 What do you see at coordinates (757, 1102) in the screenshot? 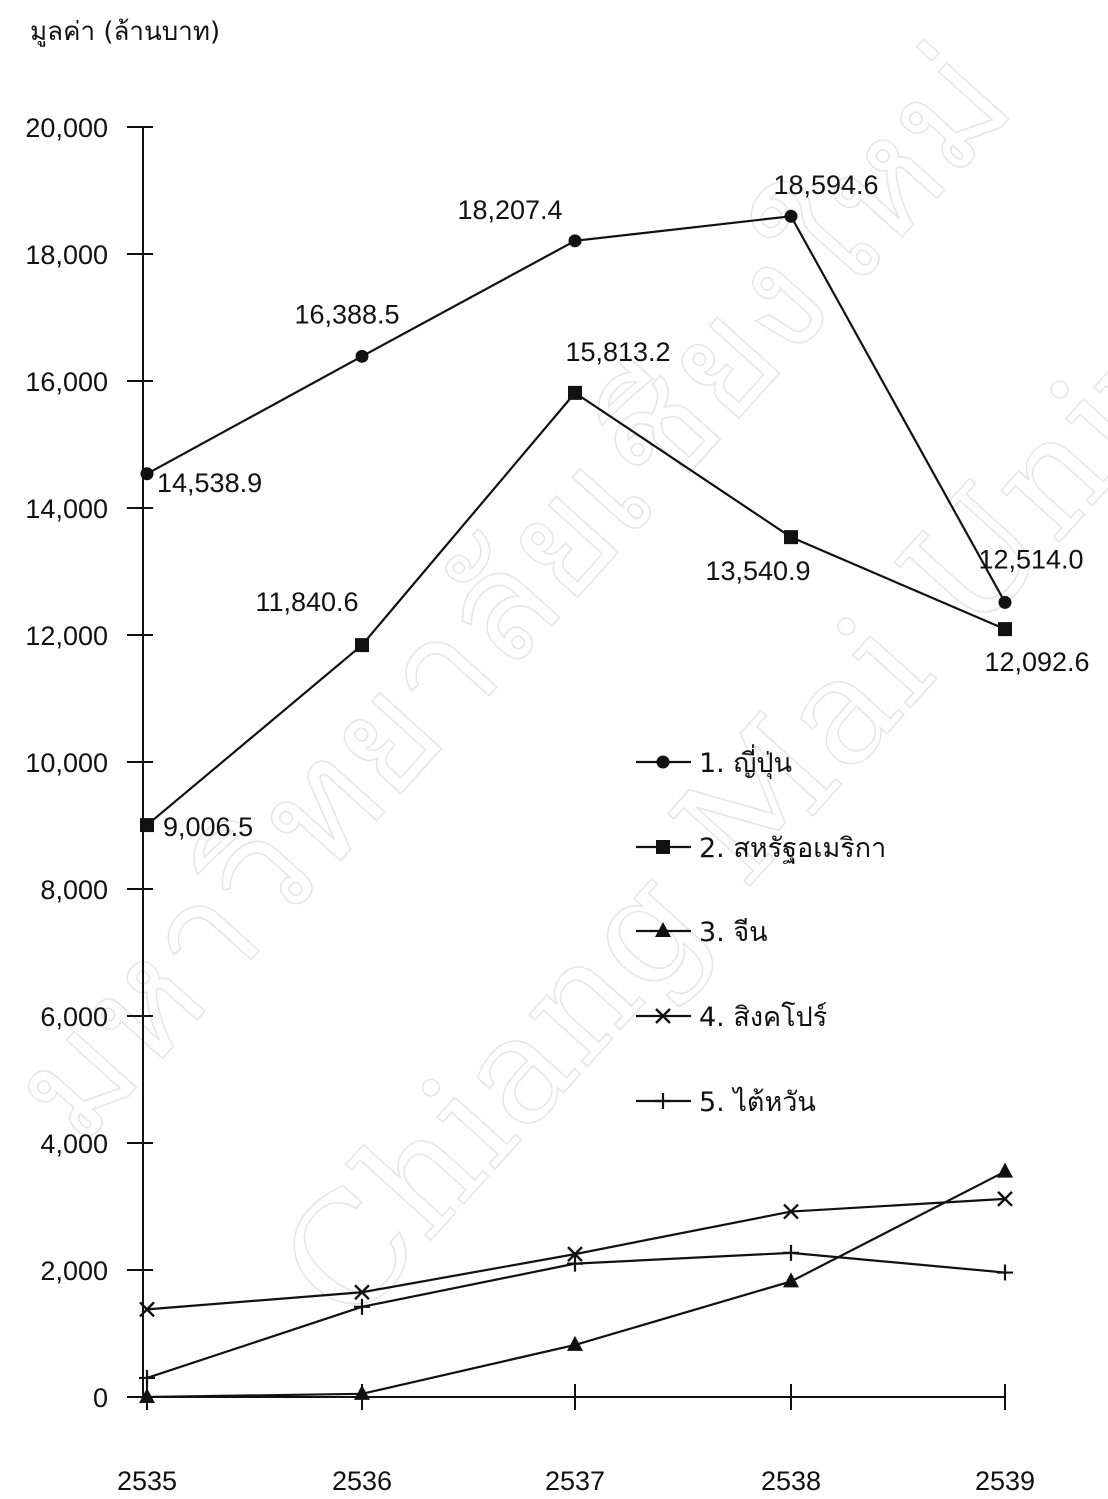
I see `legend-label: 5. ไต้หวัน` at bounding box center [757, 1102].